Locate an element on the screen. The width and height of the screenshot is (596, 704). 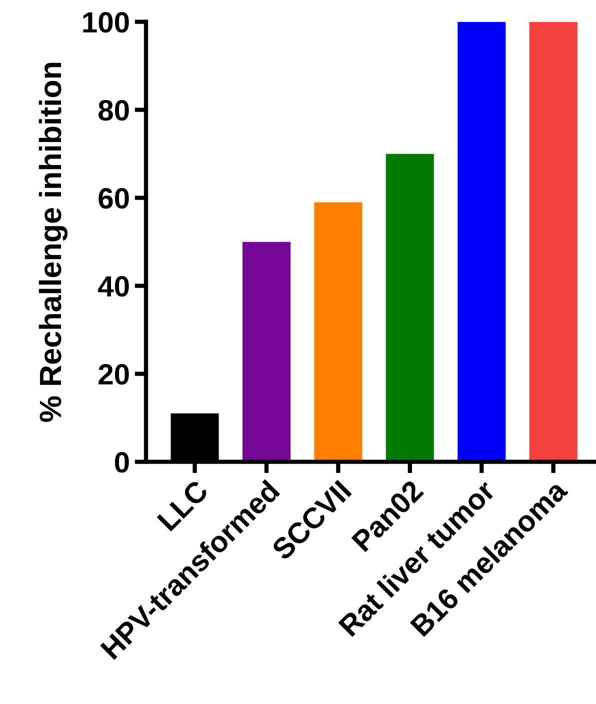
y-tick-label: 0 is located at coordinates (121, 462).